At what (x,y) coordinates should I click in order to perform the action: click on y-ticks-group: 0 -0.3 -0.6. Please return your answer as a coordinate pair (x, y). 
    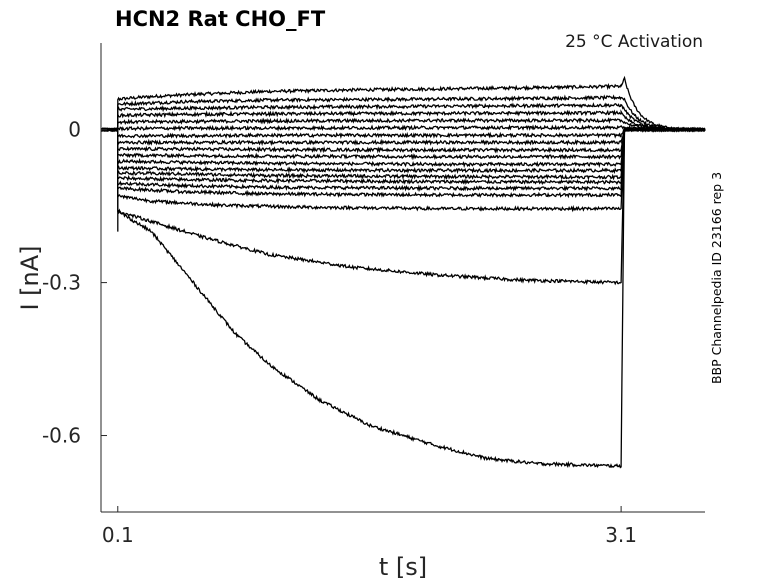
    Looking at the image, I should click on (74, 283).